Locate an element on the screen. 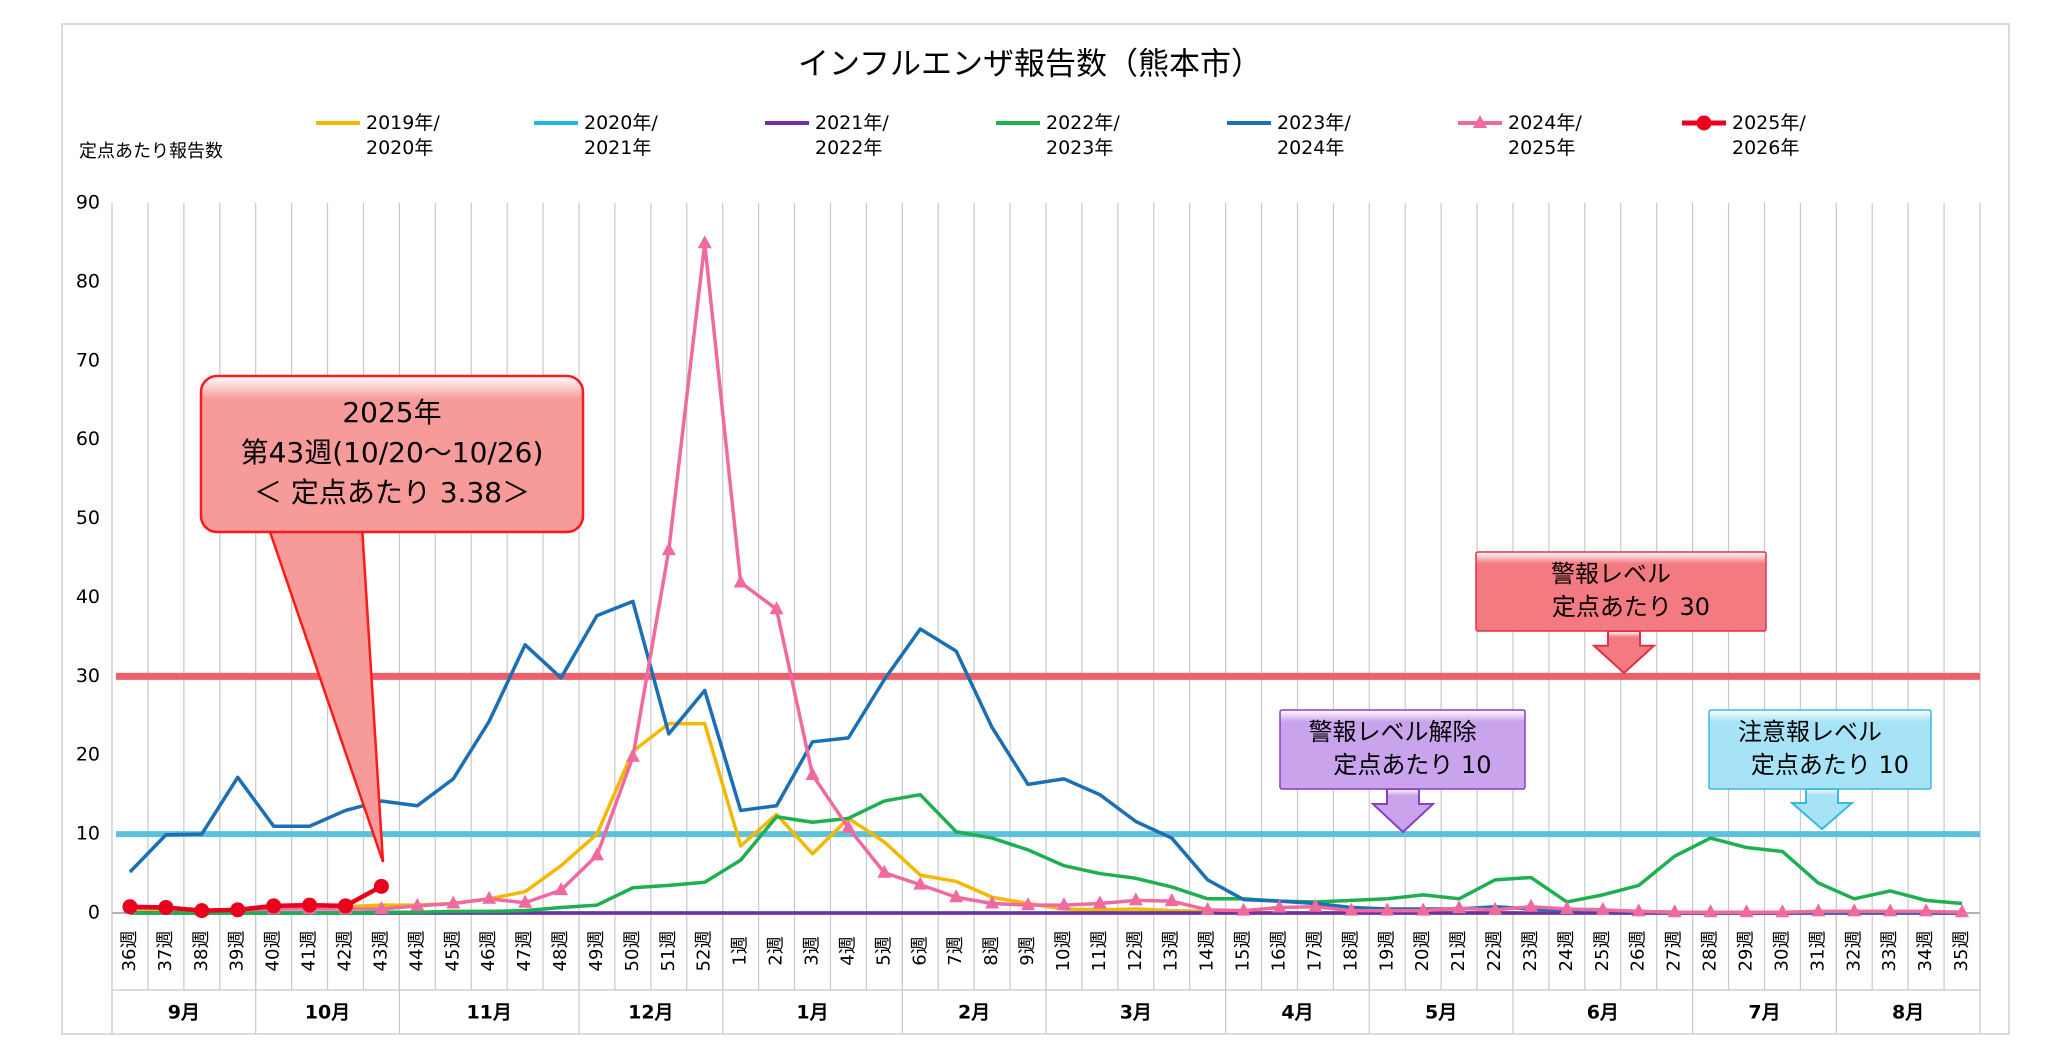 The height and width of the screenshot is (1041, 2059). y-tick-label: 60 is located at coordinates (88, 439).